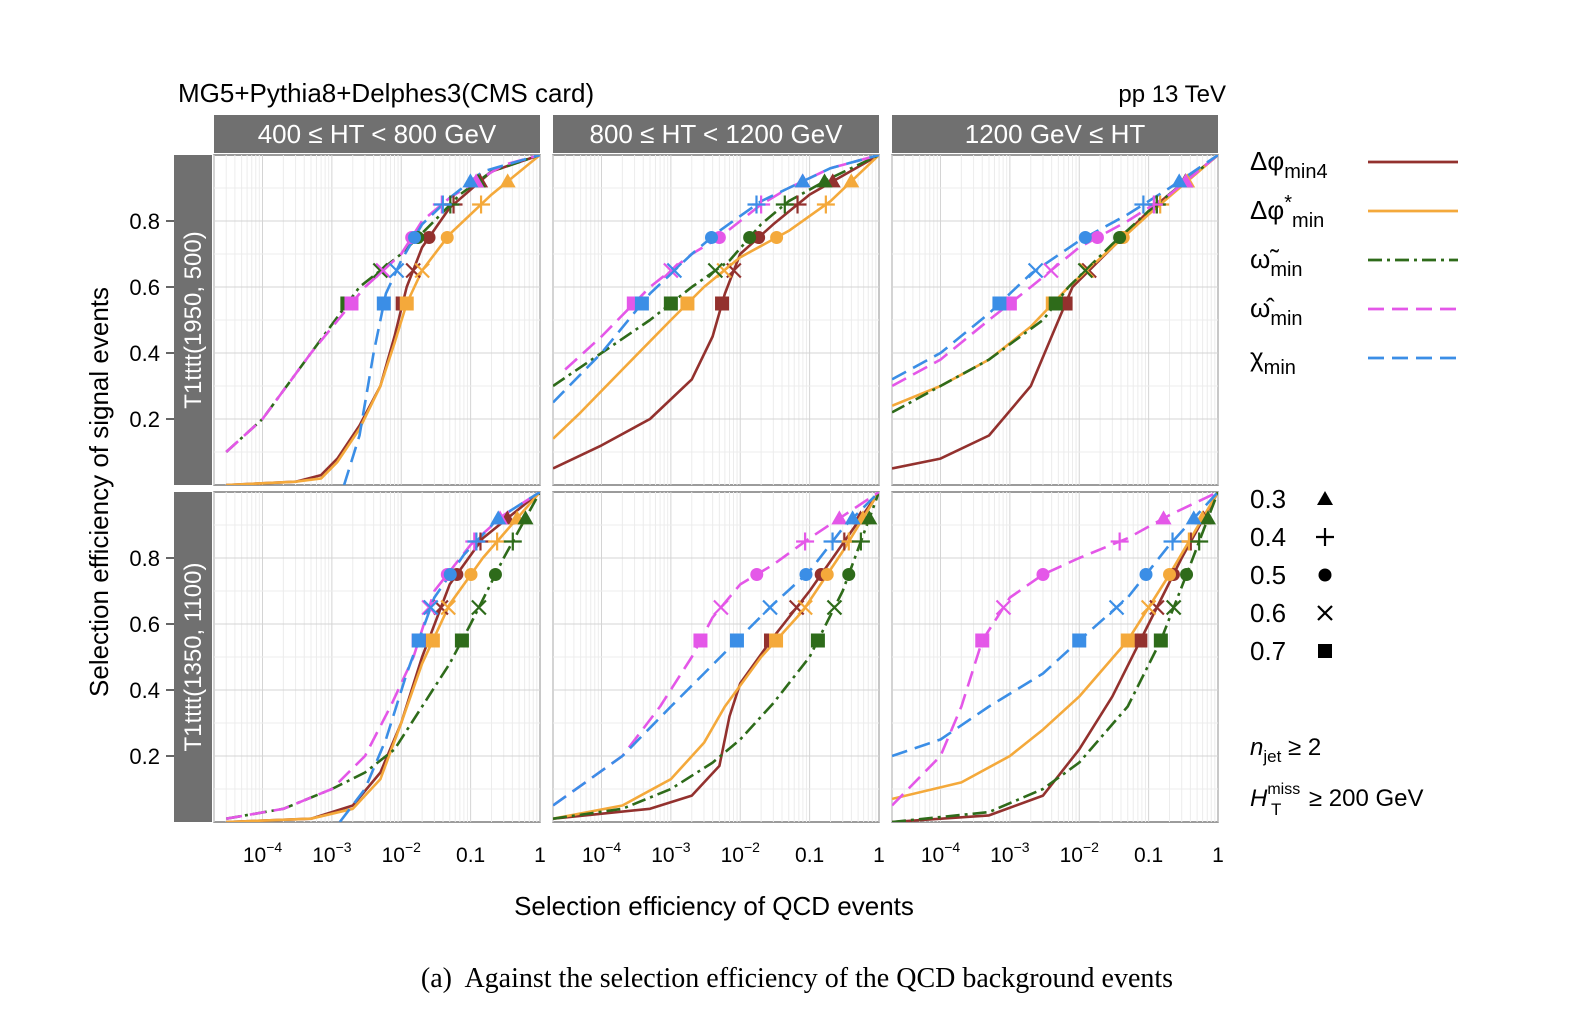 The image size is (1594, 1036). Describe the element at coordinates (470, 855) in the screenshot. I see `x-tick-label: 0.1` at that location.